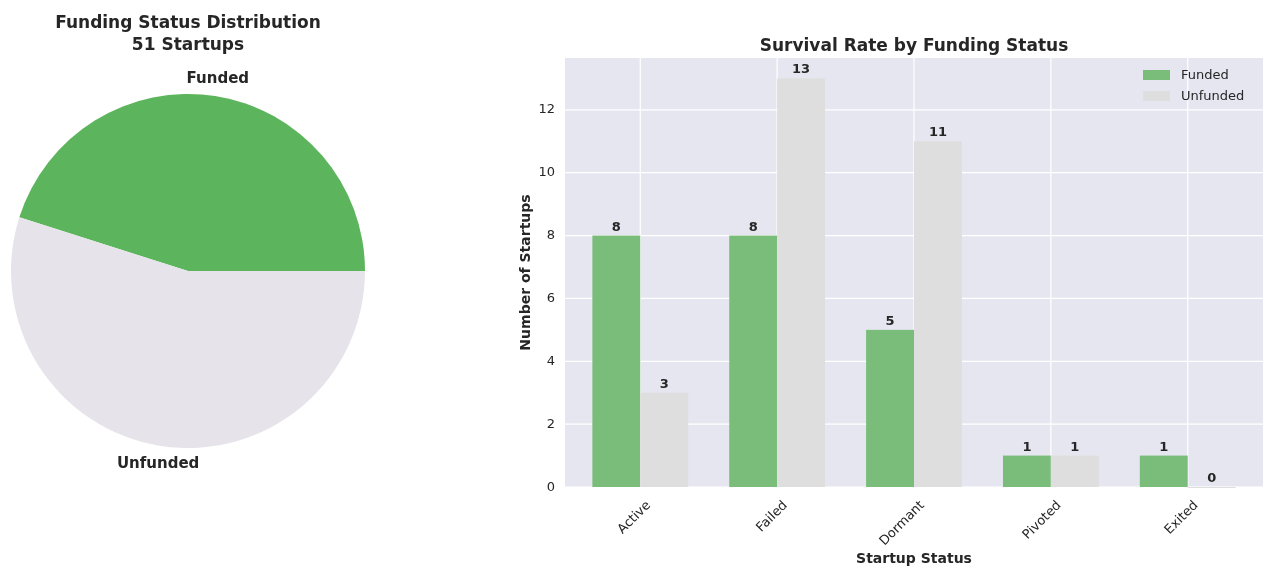 This screenshot has height=566, width=1263. What do you see at coordinates (525, 272) in the screenshot?
I see `y-axis-title: Number of Startups` at bounding box center [525, 272].